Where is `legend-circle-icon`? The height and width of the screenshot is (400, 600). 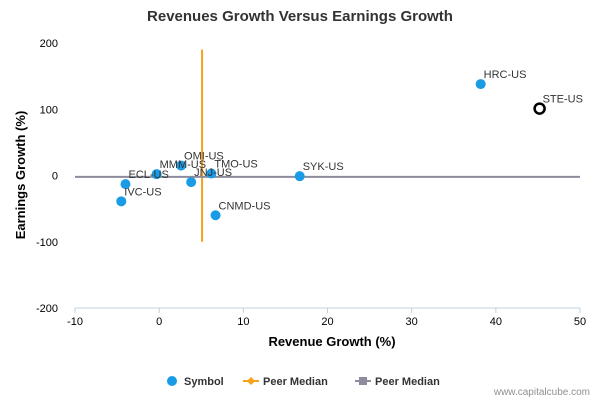
legend-circle-icon is located at coordinates (172, 381).